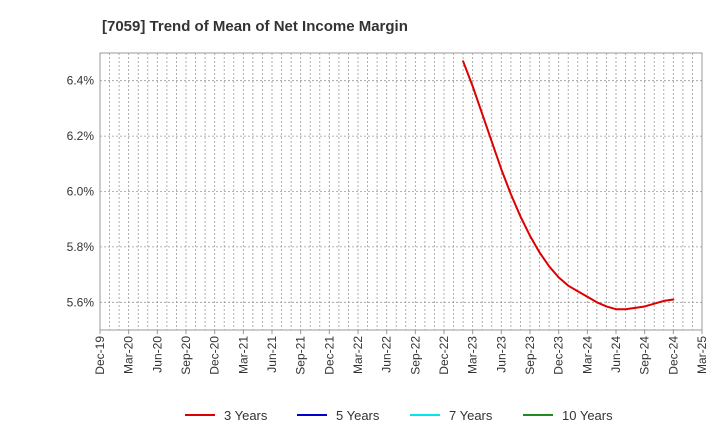 The width and height of the screenshot is (720, 440). I want to click on x-tick-label: Sep-24, so click(645, 355).